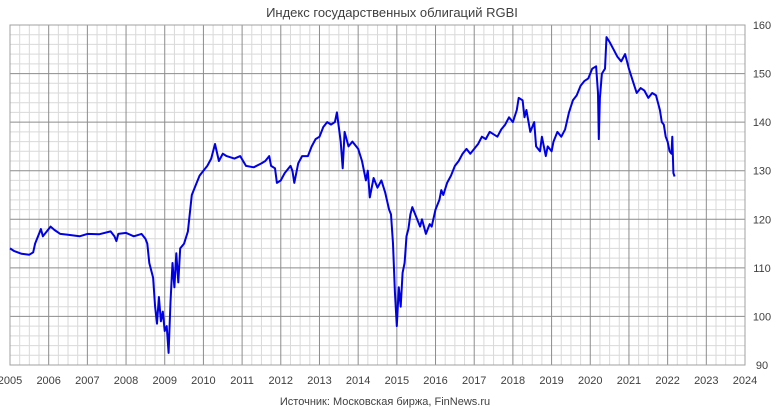 This screenshot has height=413, width=780. I want to click on x-tick-label: 2024, so click(745, 381).